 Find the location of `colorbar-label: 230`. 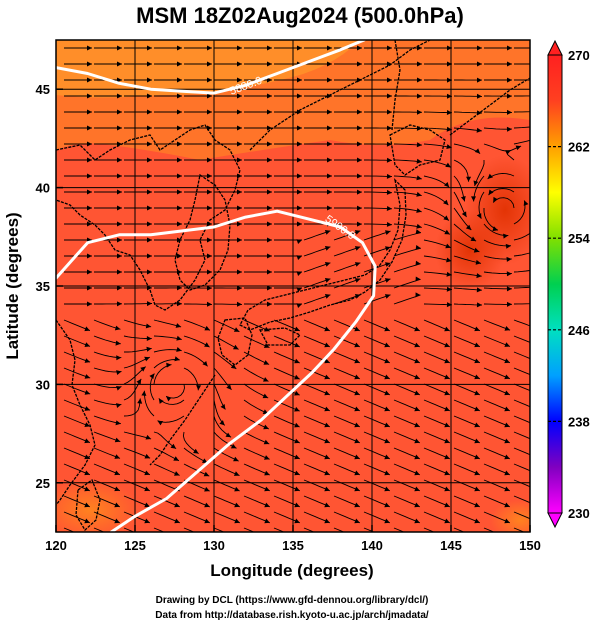

colorbar-label: 230 is located at coordinates (579, 513).